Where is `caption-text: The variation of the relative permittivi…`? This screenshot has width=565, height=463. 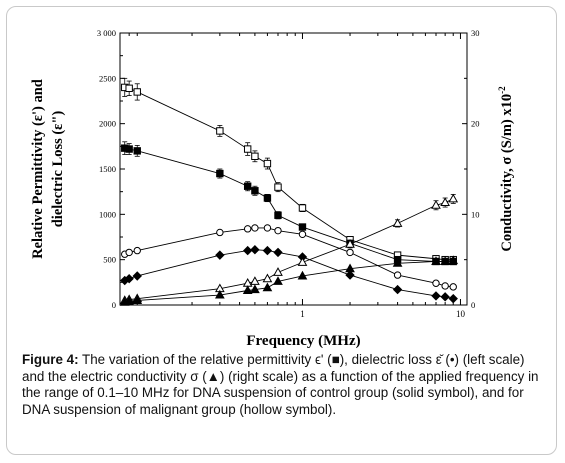 caption-text: The variation of the relative permittivi… is located at coordinates (280, 384).